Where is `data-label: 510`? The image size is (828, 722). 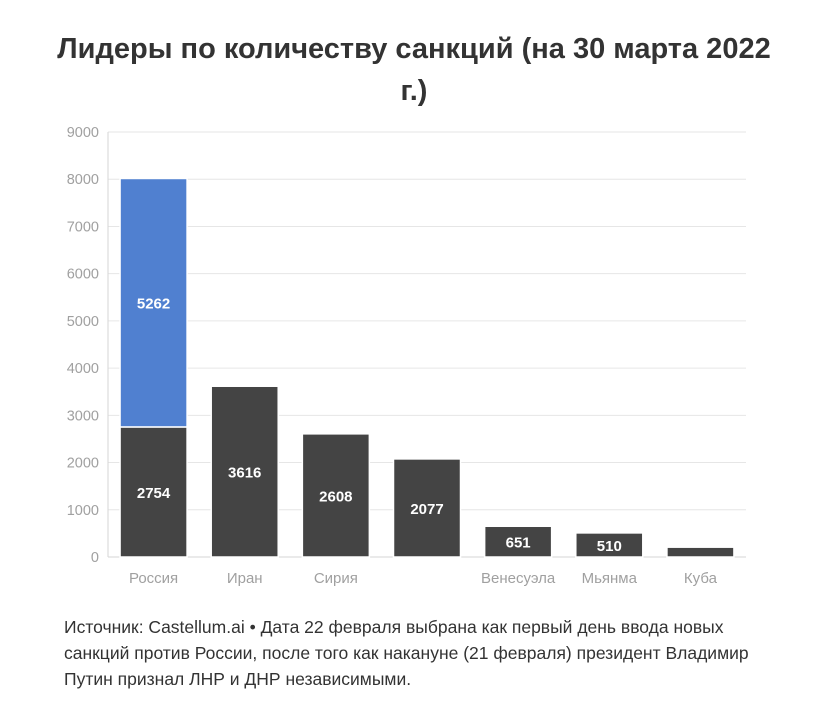 data-label: 510 is located at coordinates (609, 546).